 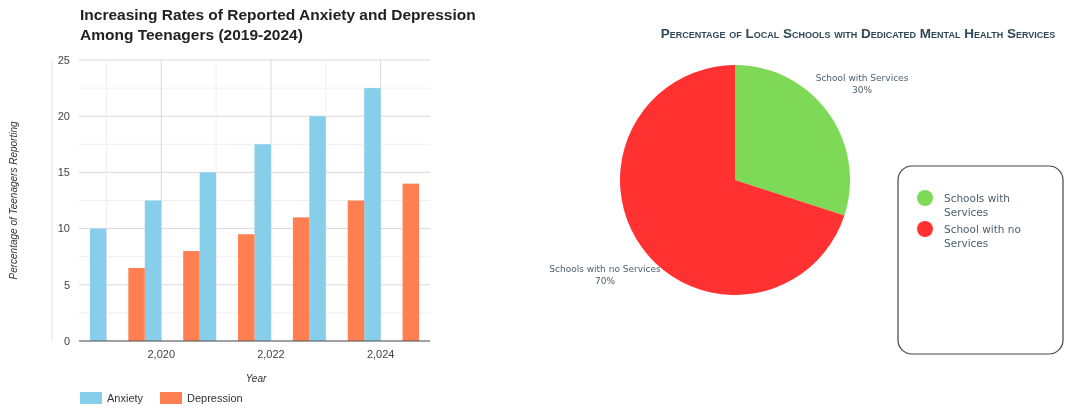 I want to click on y-tick-label: 5, so click(x=66, y=284).